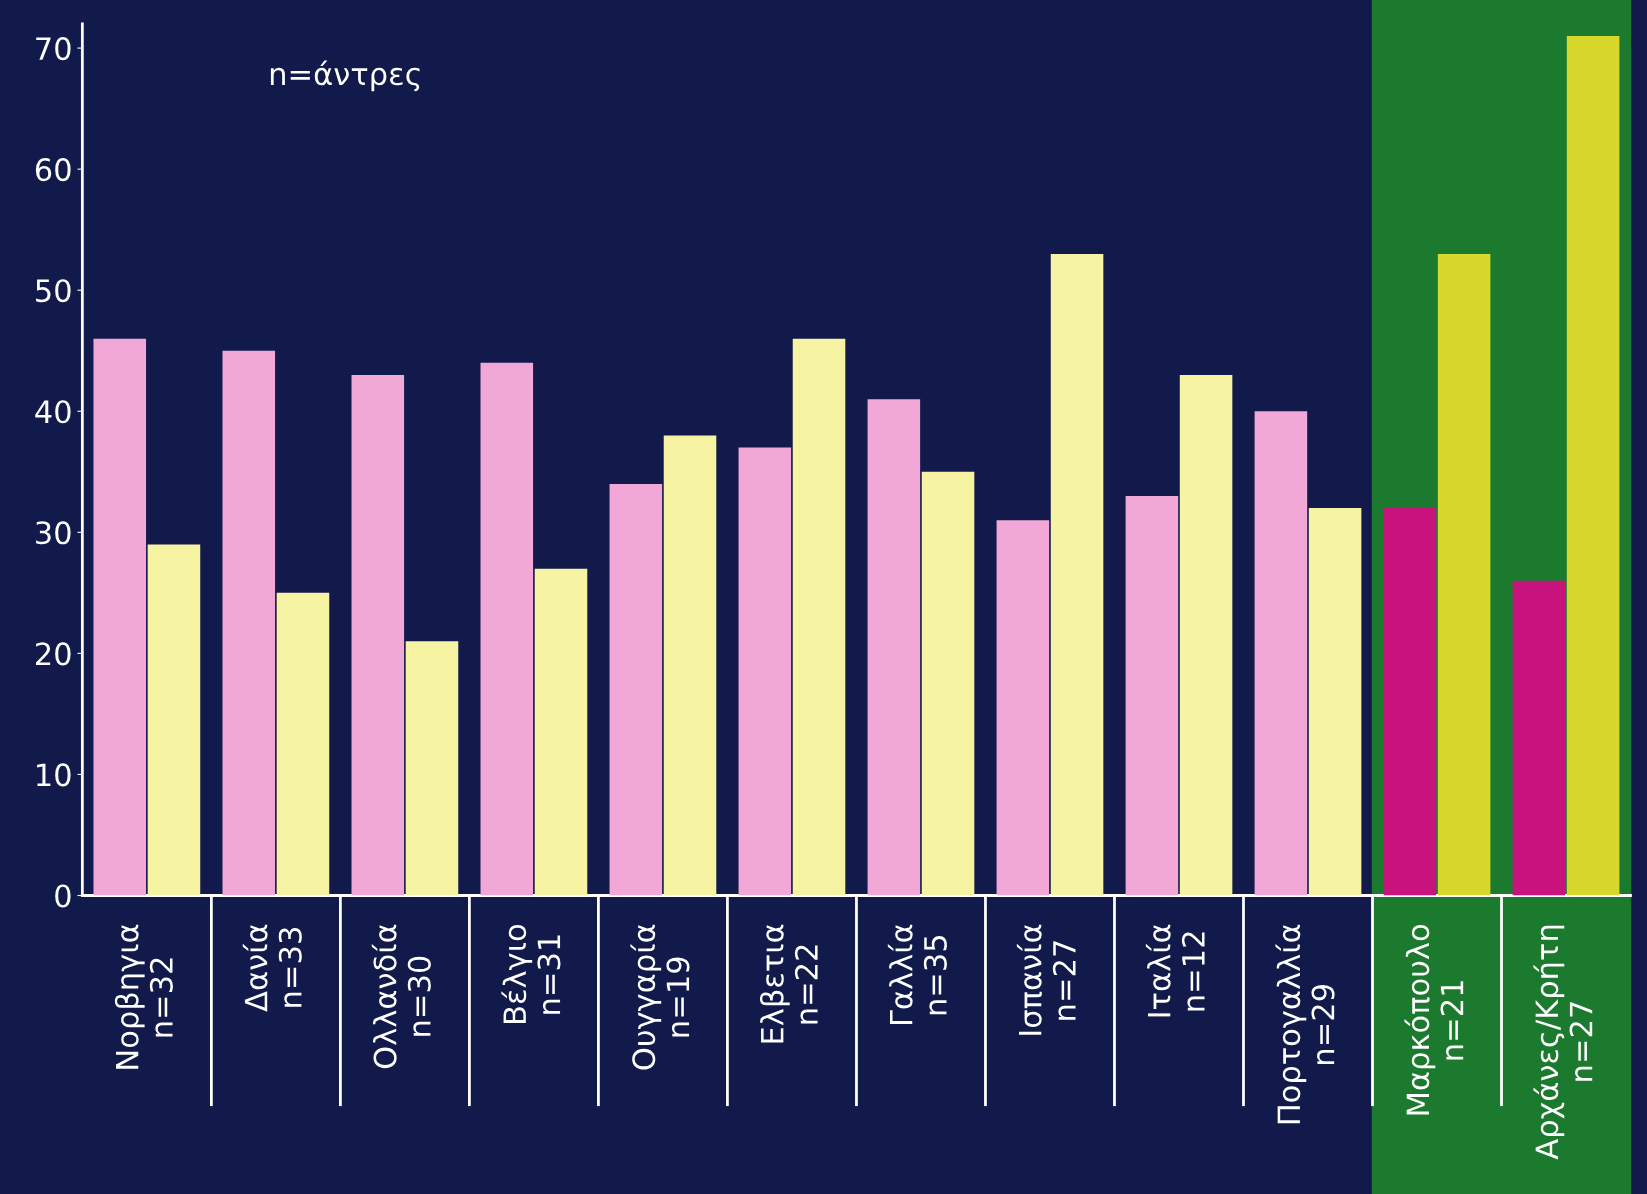 The height and width of the screenshot is (1194, 1647). I want to click on x-tick-label: Νορβηγια n=32, so click(143, 996).